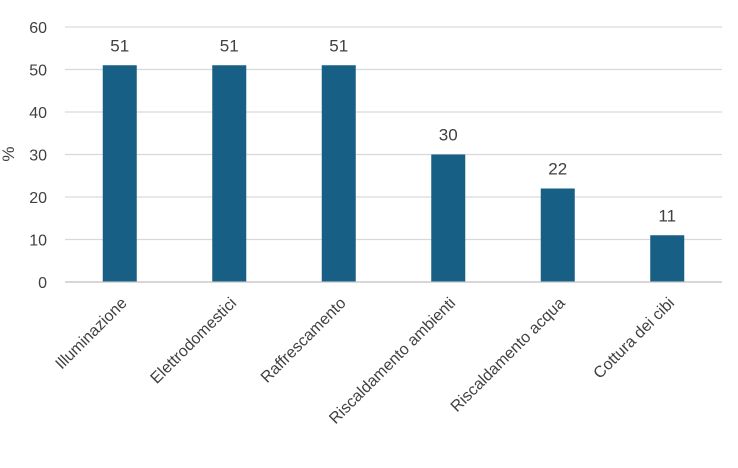  What do you see at coordinates (42, 283) in the screenshot?
I see `y-tick-label: 0` at bounding box center [42, 283].